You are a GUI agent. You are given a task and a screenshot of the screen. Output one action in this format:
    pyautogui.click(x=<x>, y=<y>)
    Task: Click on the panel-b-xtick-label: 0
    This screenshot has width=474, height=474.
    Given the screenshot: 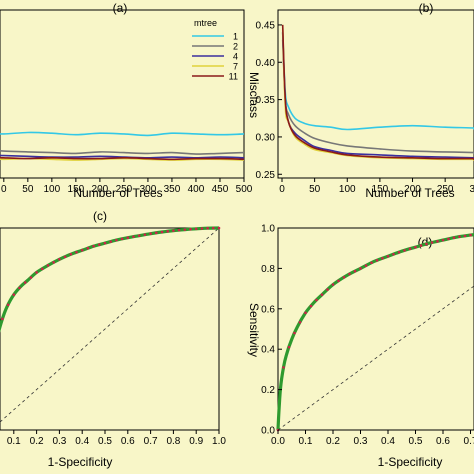 What is the action you would take?
    pyautogui.click(x=282, y=189)
    